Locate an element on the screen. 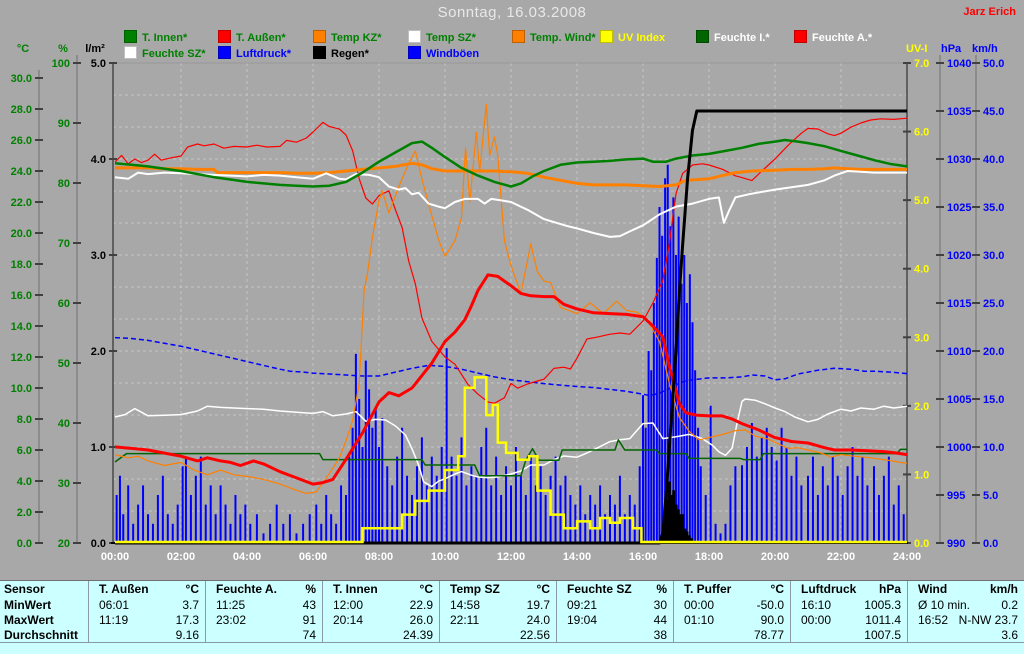 The image size is (1024, 654). axis-tick-label-kmh: 50.0 is located at coordinates (993, 64).